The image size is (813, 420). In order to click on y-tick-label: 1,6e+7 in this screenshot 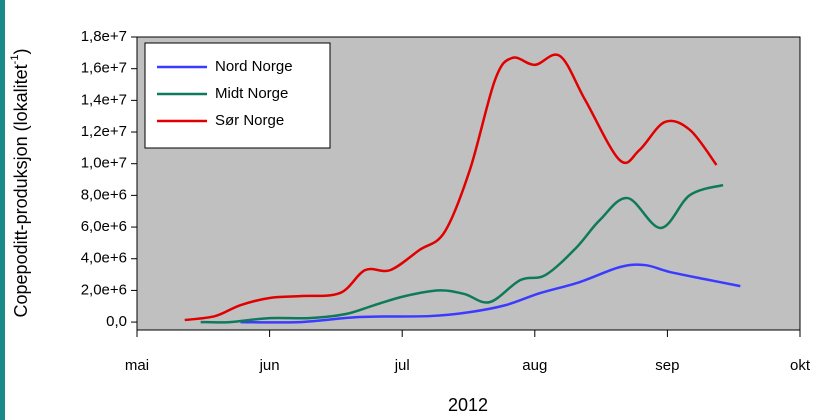, I will do `click(104, 68)`.